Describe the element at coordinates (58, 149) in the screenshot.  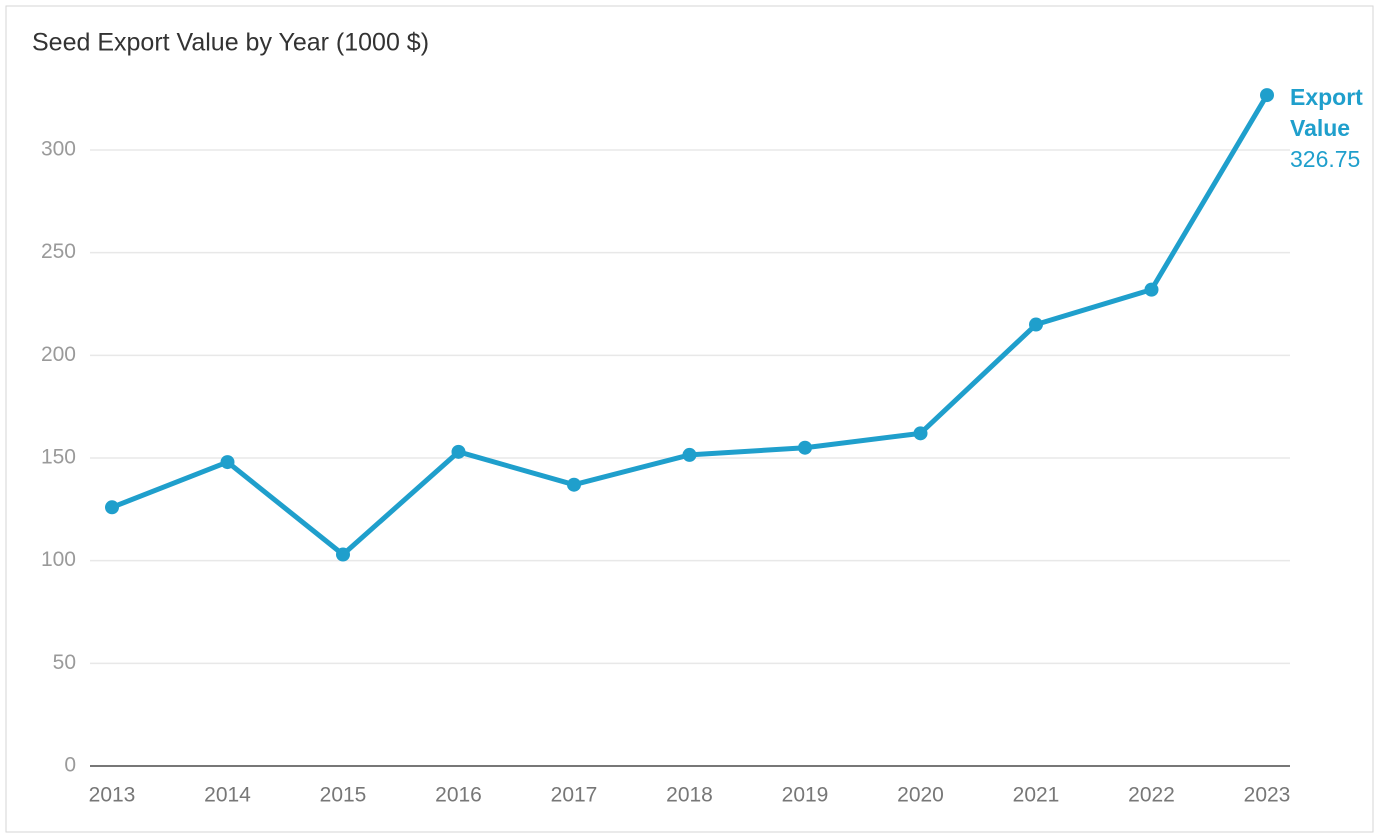
I see `y-tick-label: 300` at that location.